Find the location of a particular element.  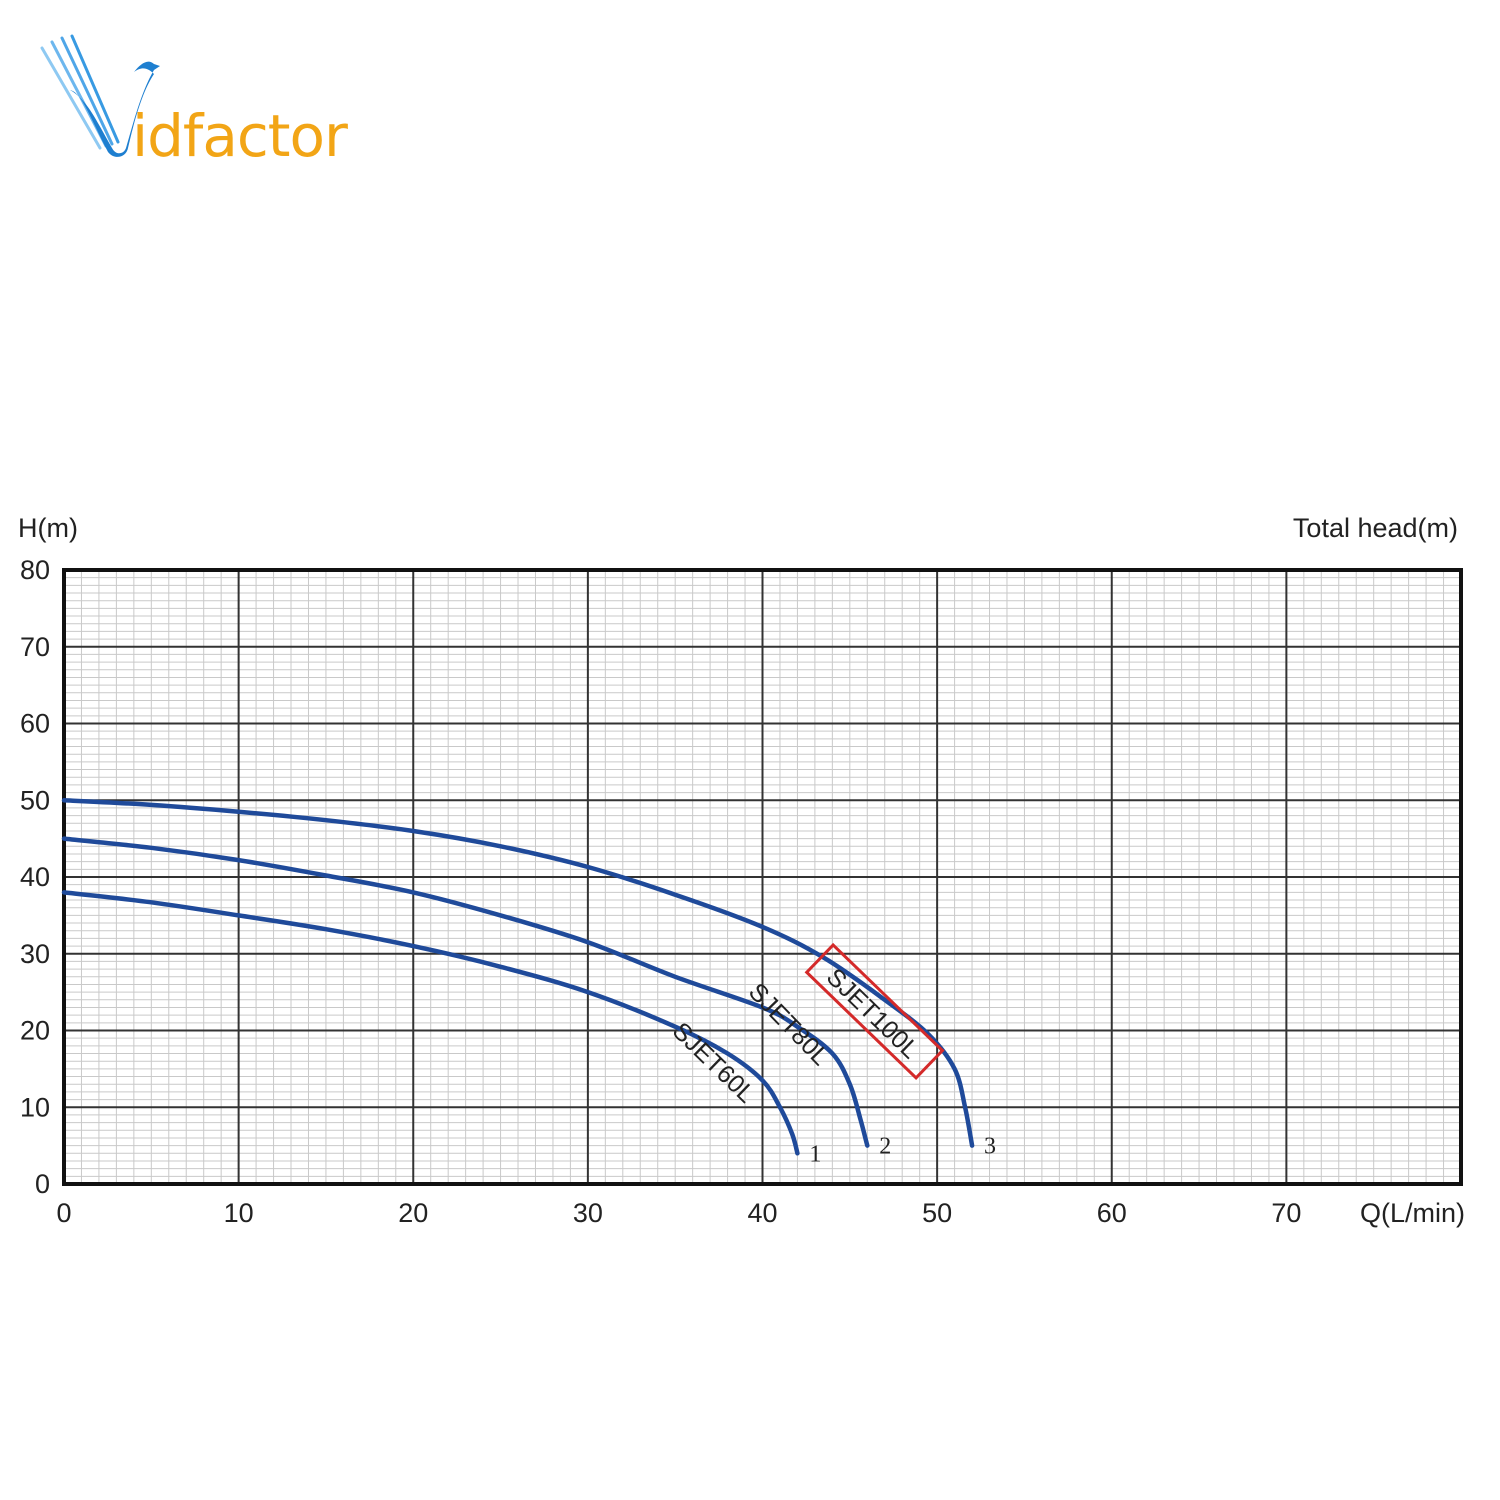

highlight-box is located at coordinates (874, 1011).